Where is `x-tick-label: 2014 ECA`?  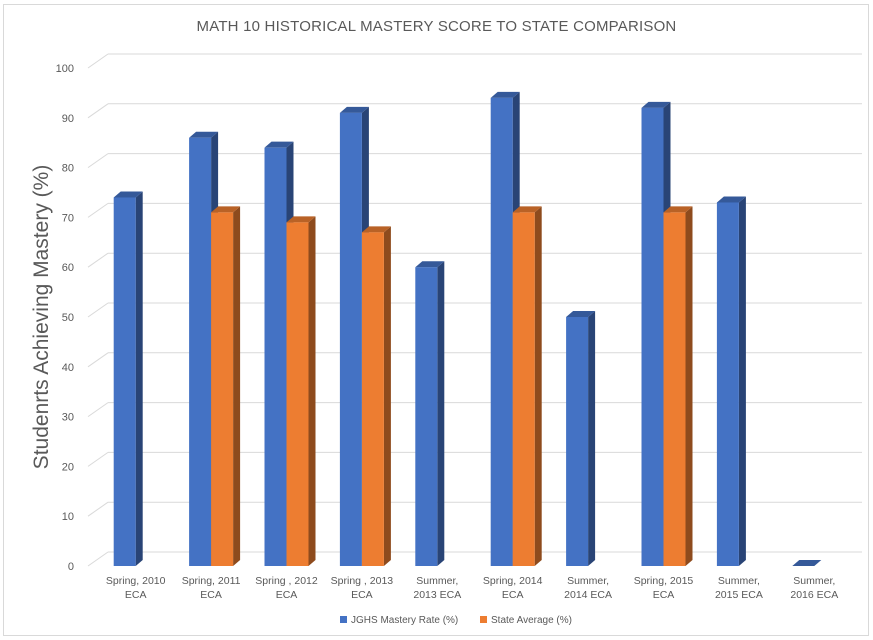 x-tick-label: 2014 ECA is located at coordinates (588, 595).